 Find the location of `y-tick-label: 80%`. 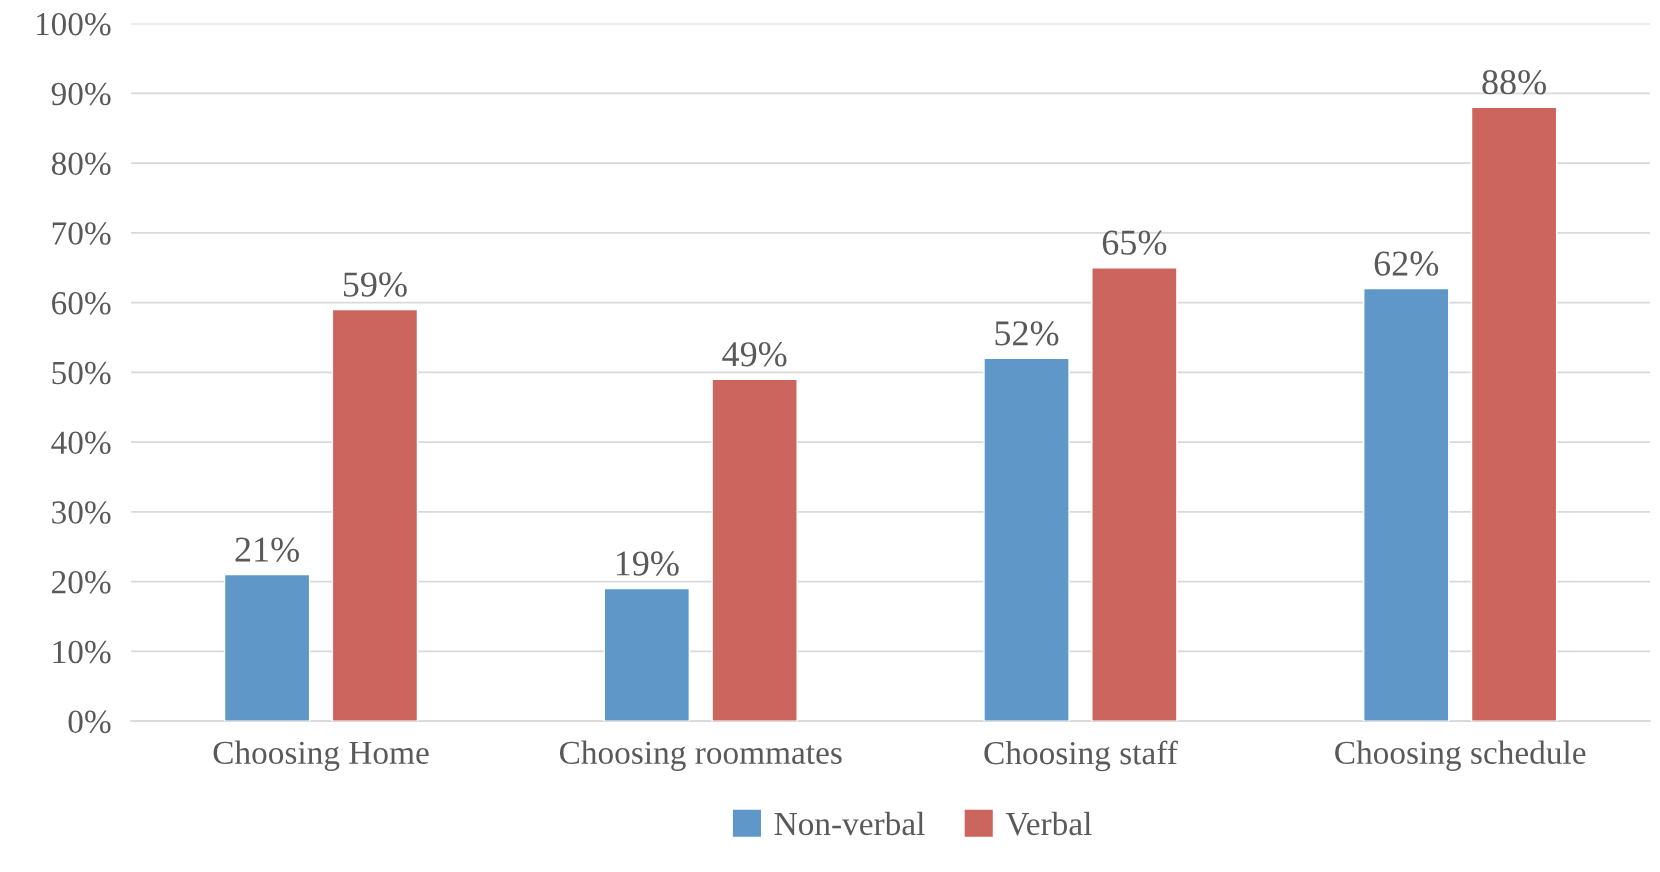

y-tick-label: 80% is located at coordinates (81, 164).